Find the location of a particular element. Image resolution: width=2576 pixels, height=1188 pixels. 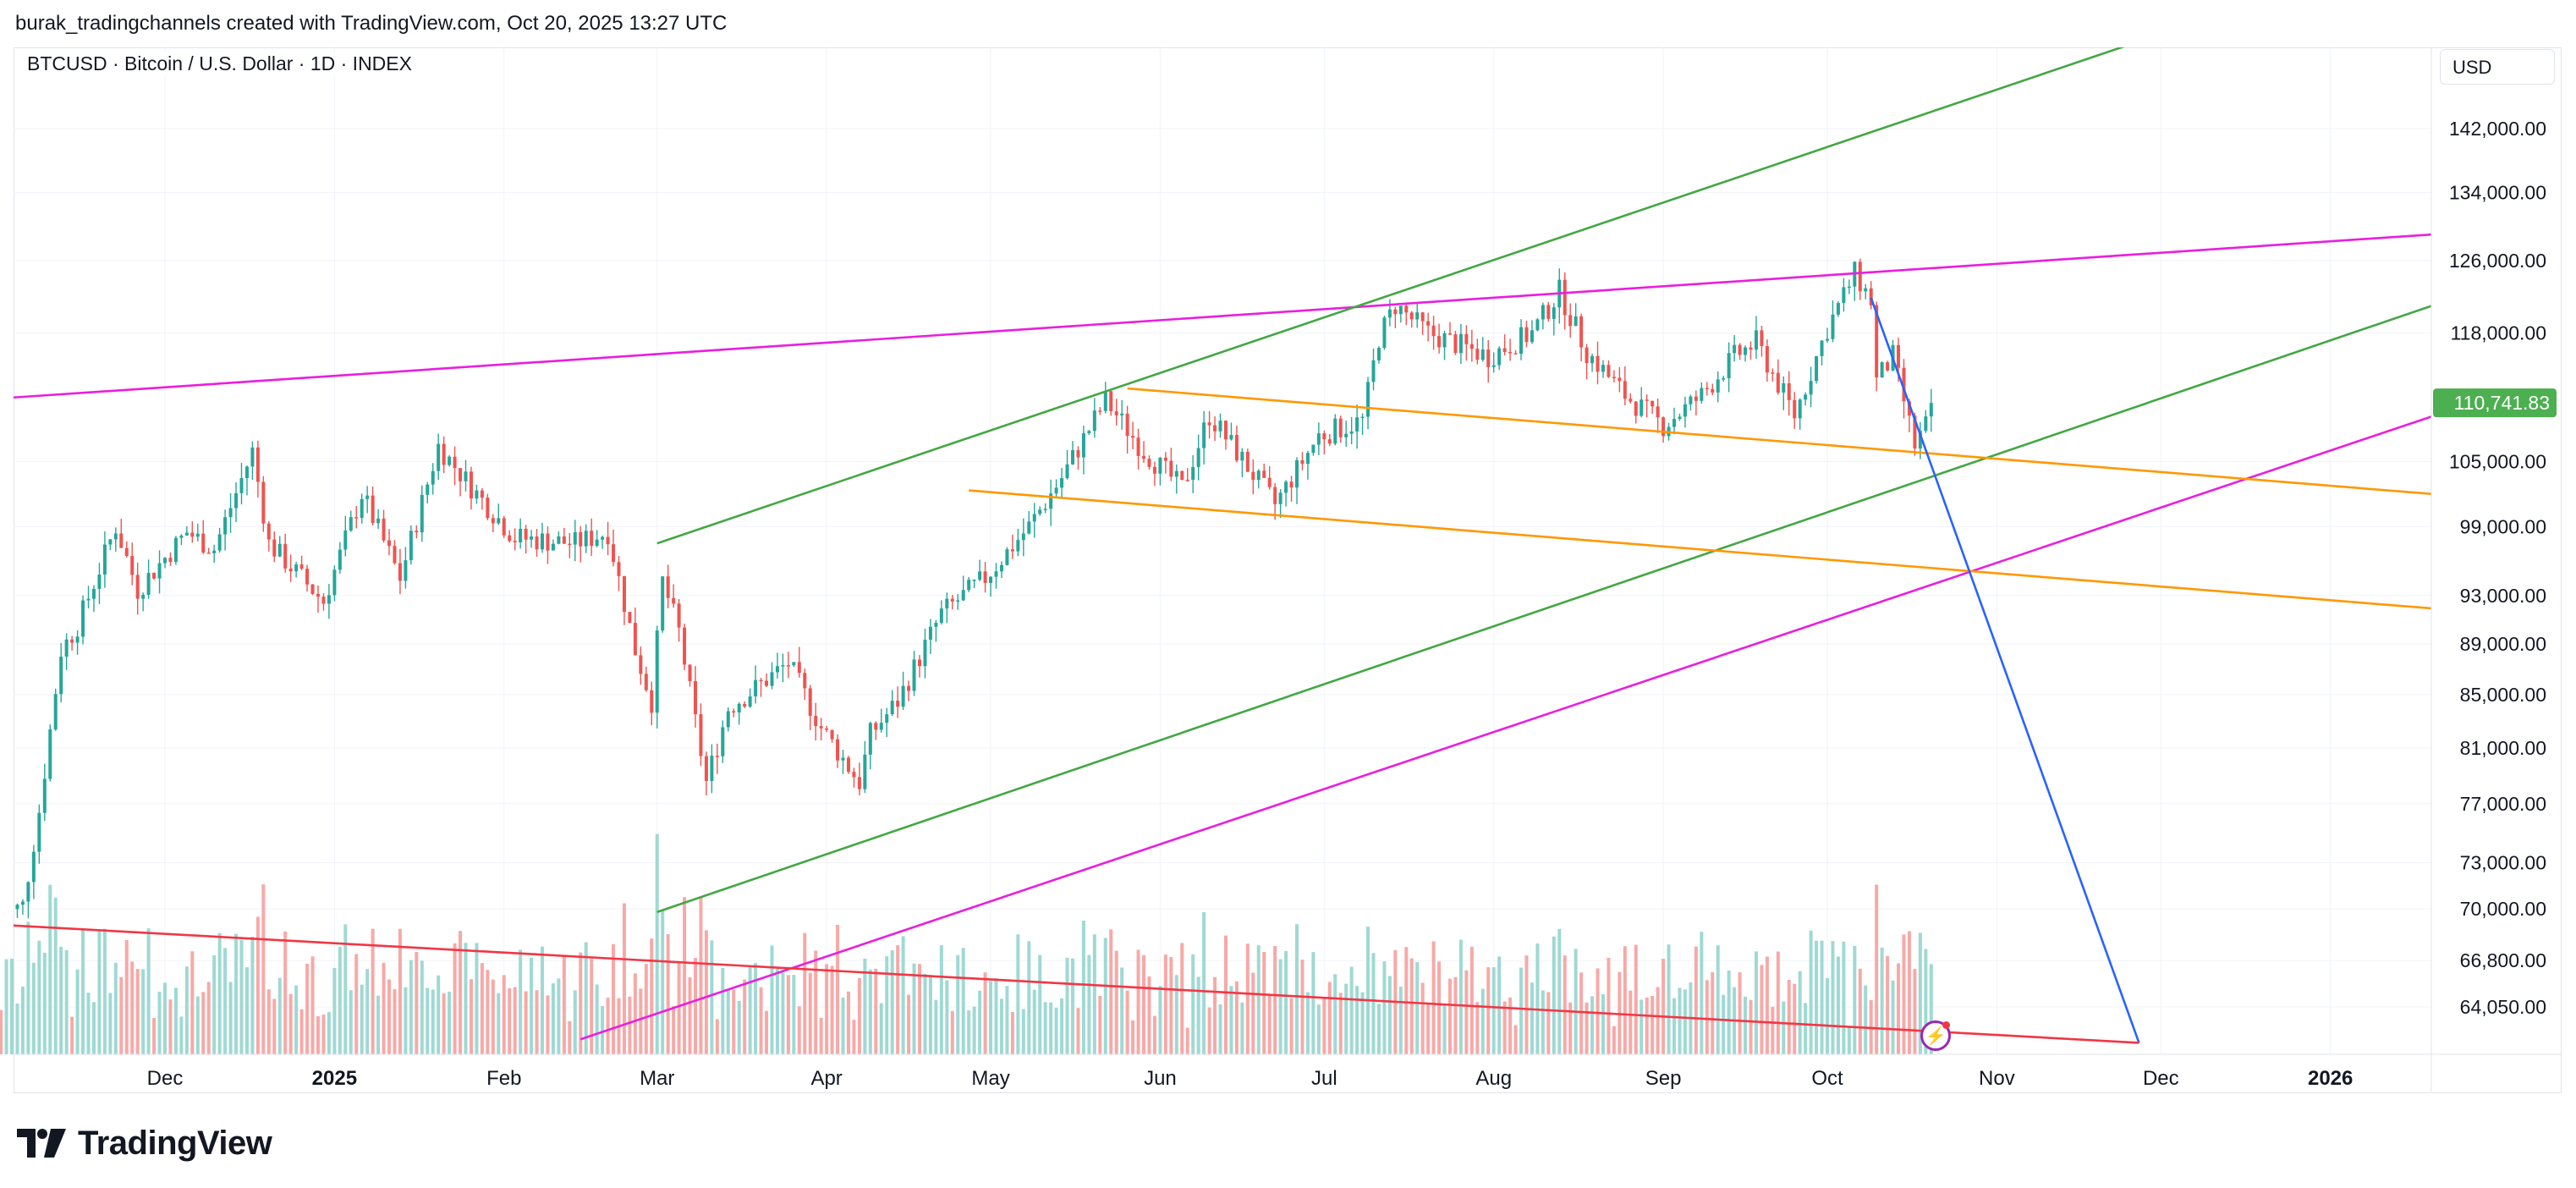

upper-magenta-resistance is located at coordinates (1223, 316).